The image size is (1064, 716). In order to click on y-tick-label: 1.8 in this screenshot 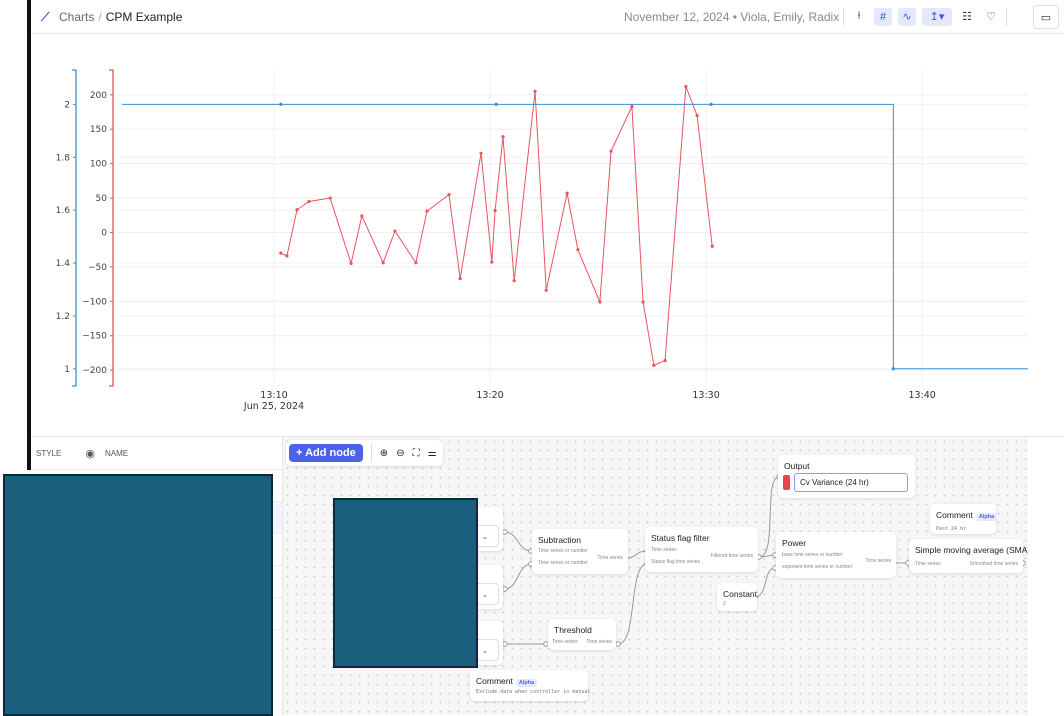, I will do `click(63, 158)`.